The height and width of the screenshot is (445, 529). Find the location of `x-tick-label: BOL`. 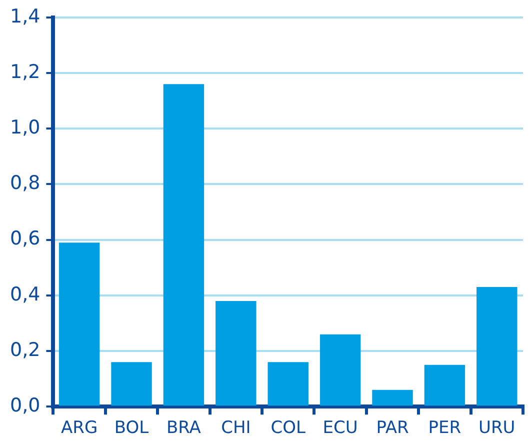

x-tick-label: BOL is located at coordinates (132, 428).